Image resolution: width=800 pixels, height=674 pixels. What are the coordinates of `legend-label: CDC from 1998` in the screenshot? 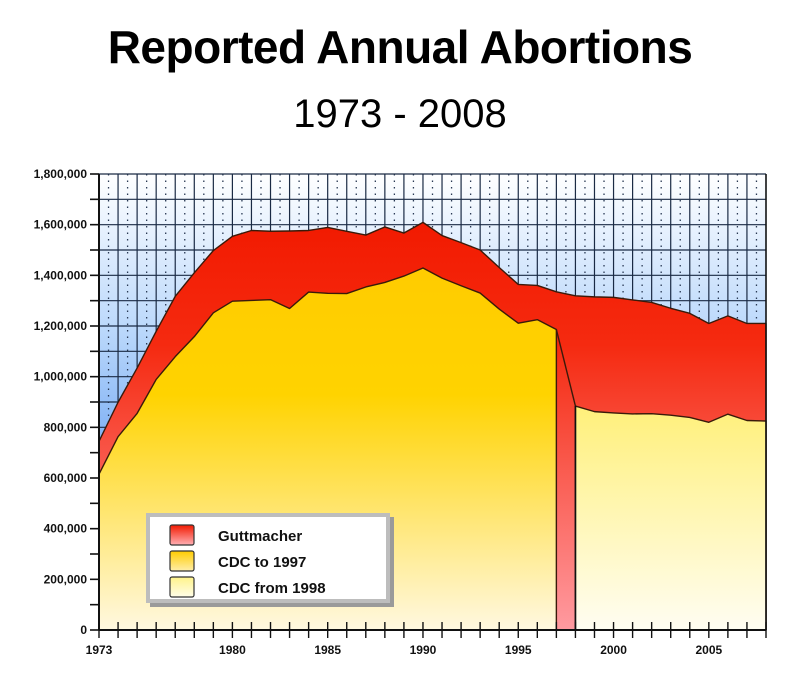 It's located at (272, 588).